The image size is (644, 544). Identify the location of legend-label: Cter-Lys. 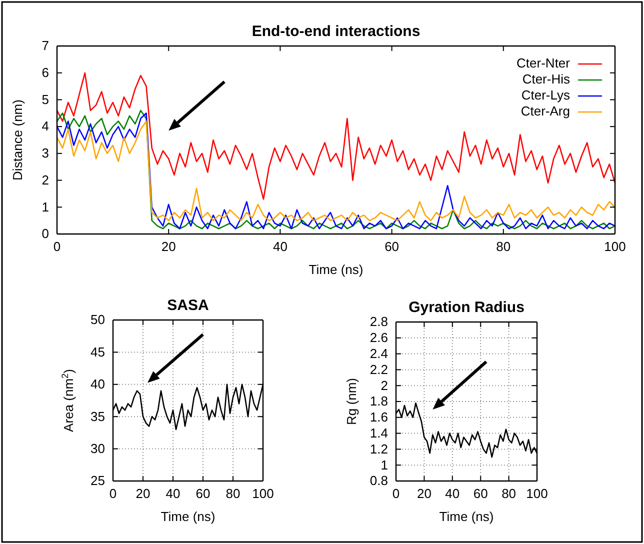
(545, 94).